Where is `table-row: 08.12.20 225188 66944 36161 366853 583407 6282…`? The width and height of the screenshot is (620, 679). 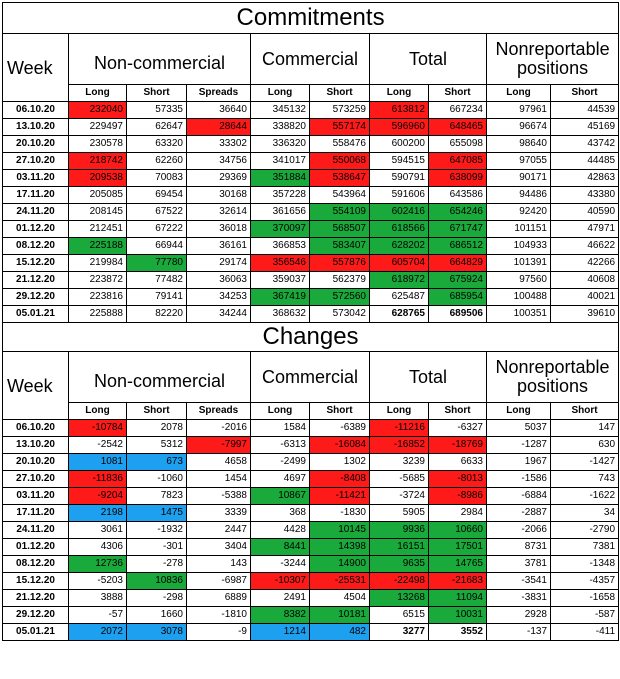 table-row: 08.12.20 225188 66944 36161 366853 583407 6282… is located at coordinates (311, 246).